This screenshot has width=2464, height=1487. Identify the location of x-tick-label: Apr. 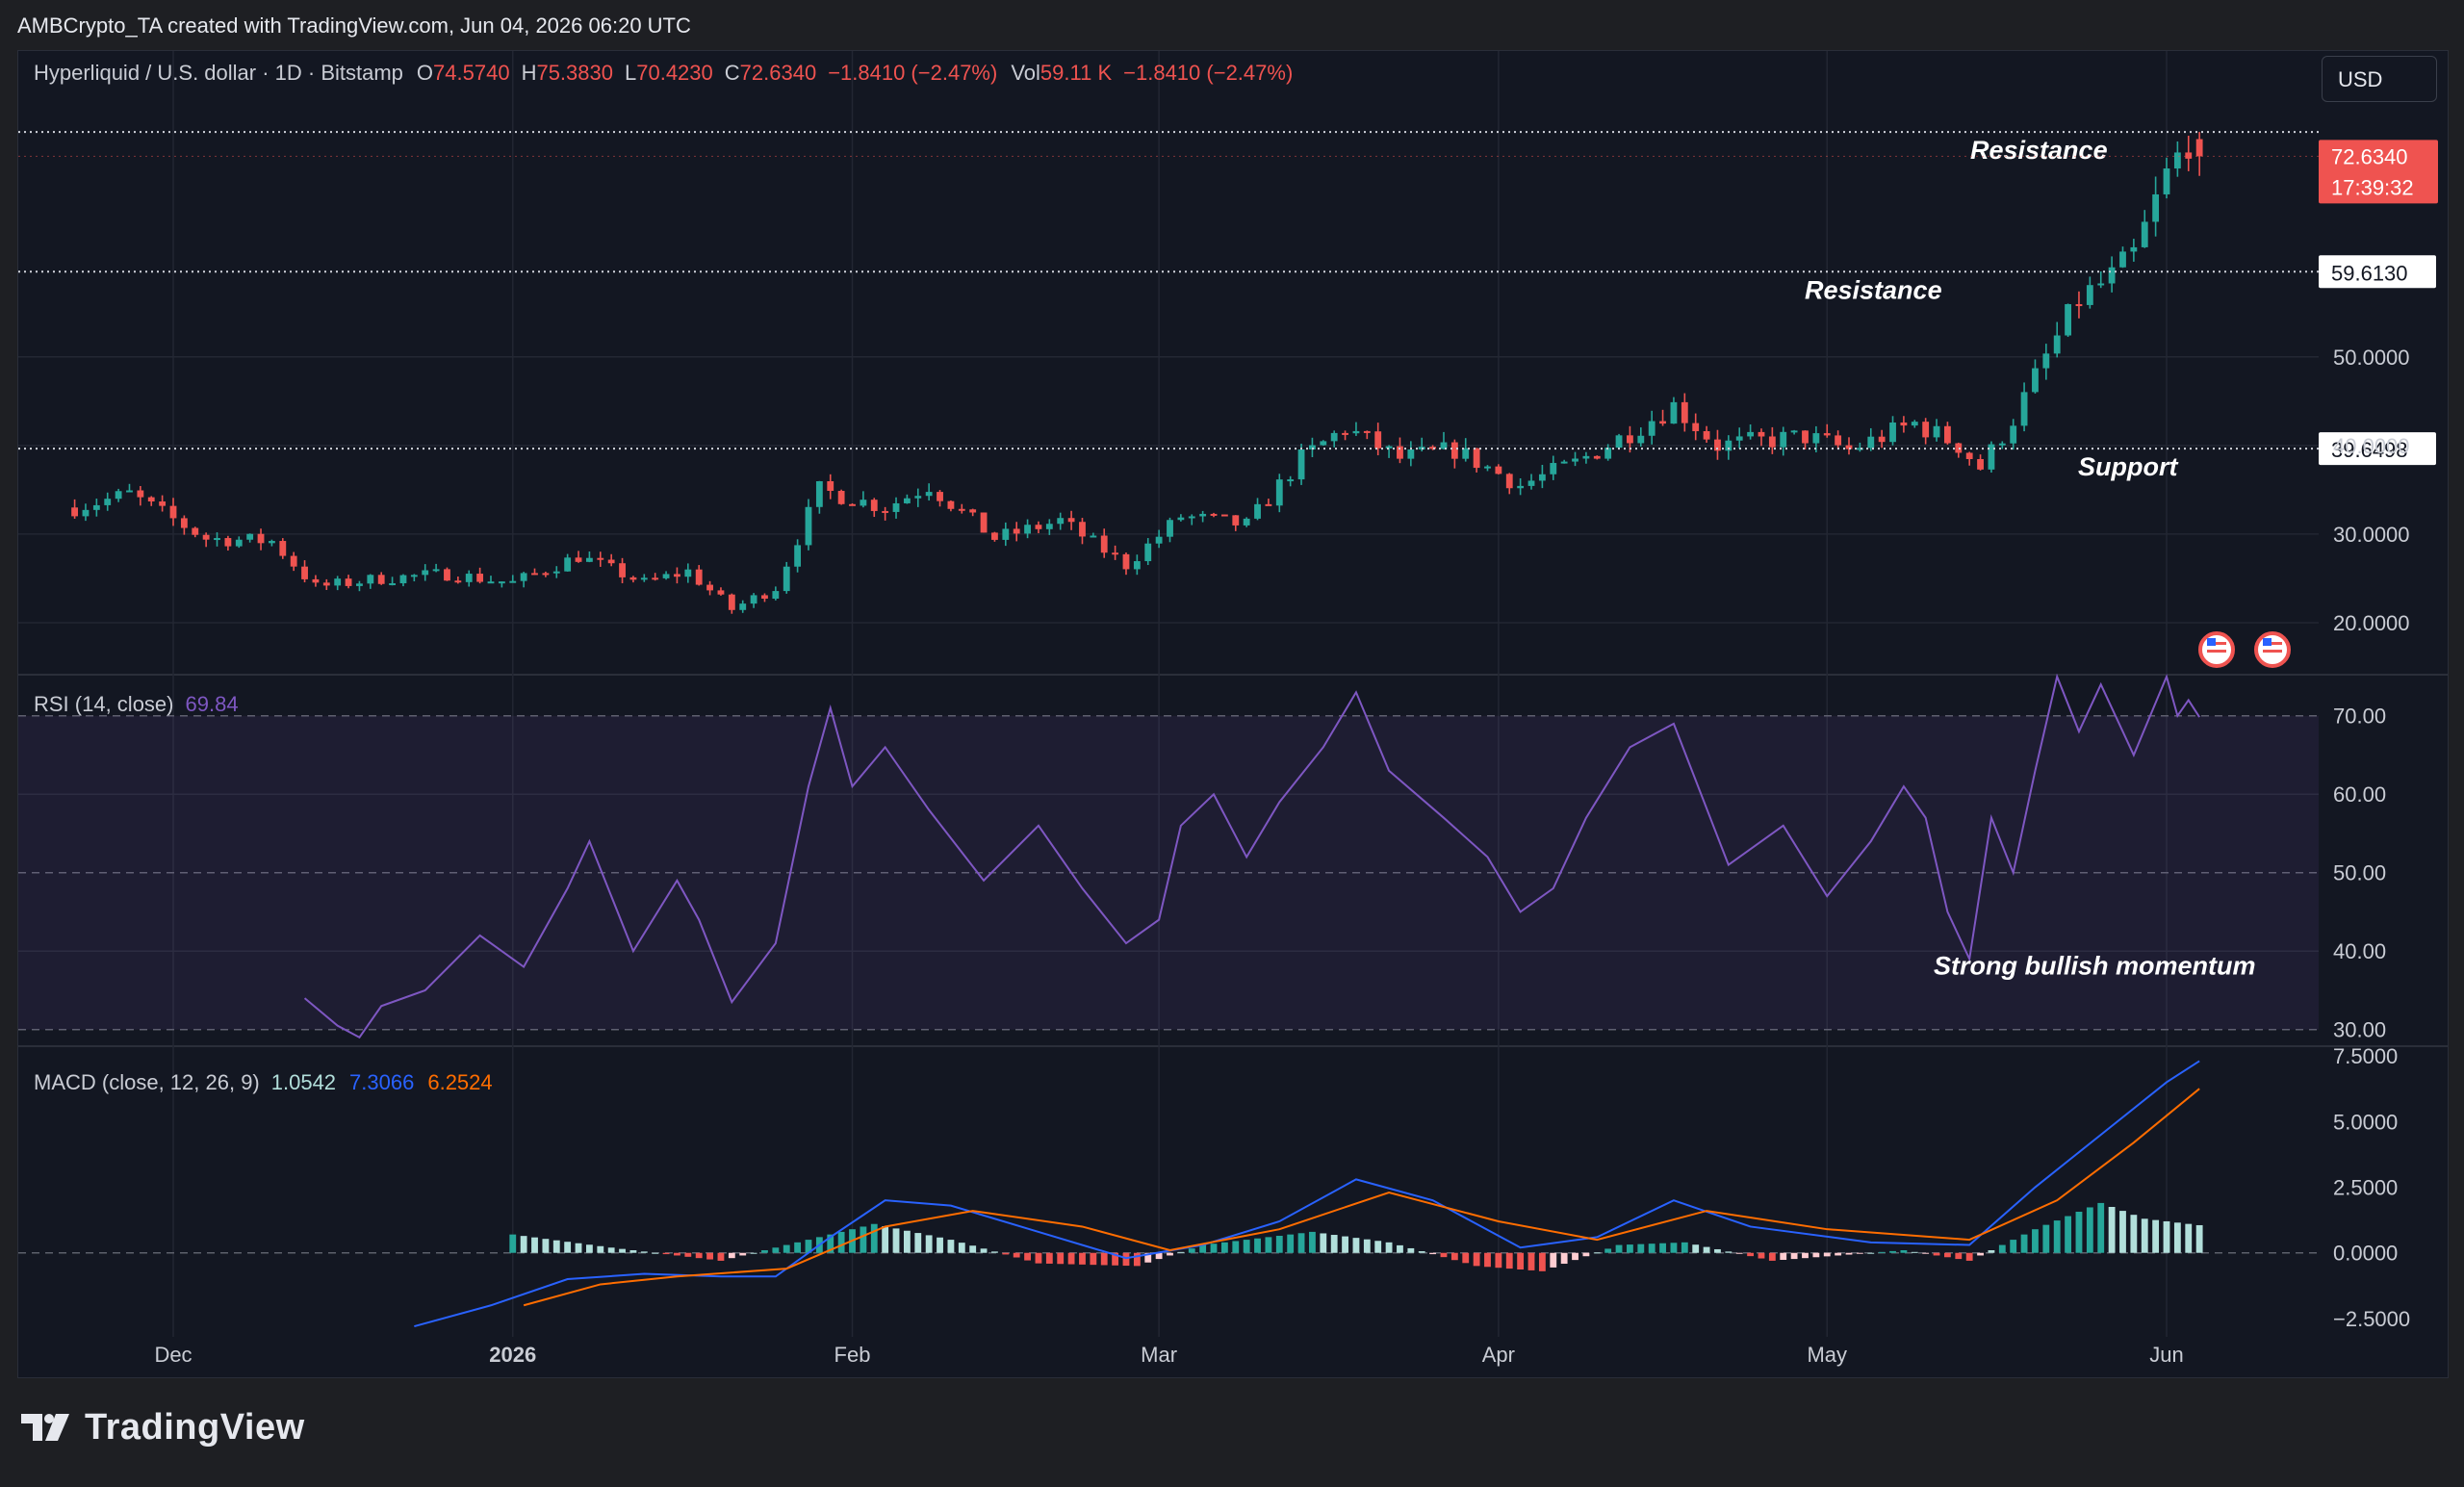
(1498, 1355).